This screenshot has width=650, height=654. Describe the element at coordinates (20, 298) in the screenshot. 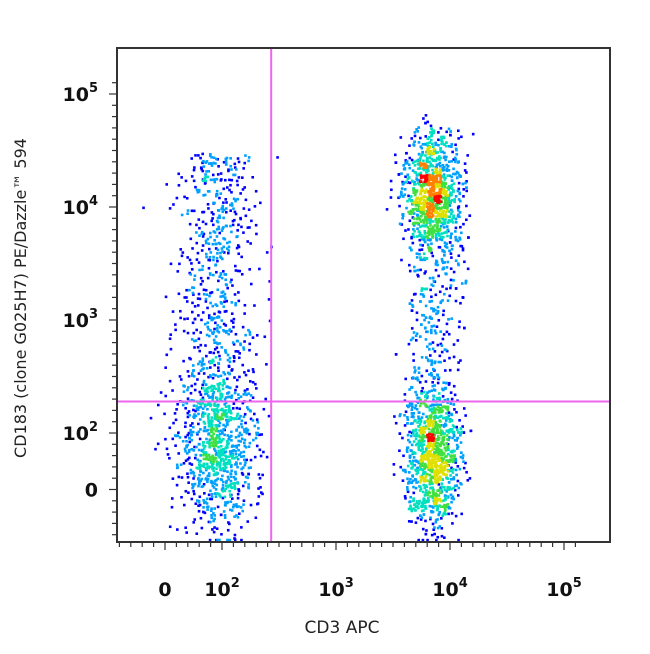

I see `y-axis-label: CD183 (clone G025H7) PE/Dazzle™ 594` at that location.